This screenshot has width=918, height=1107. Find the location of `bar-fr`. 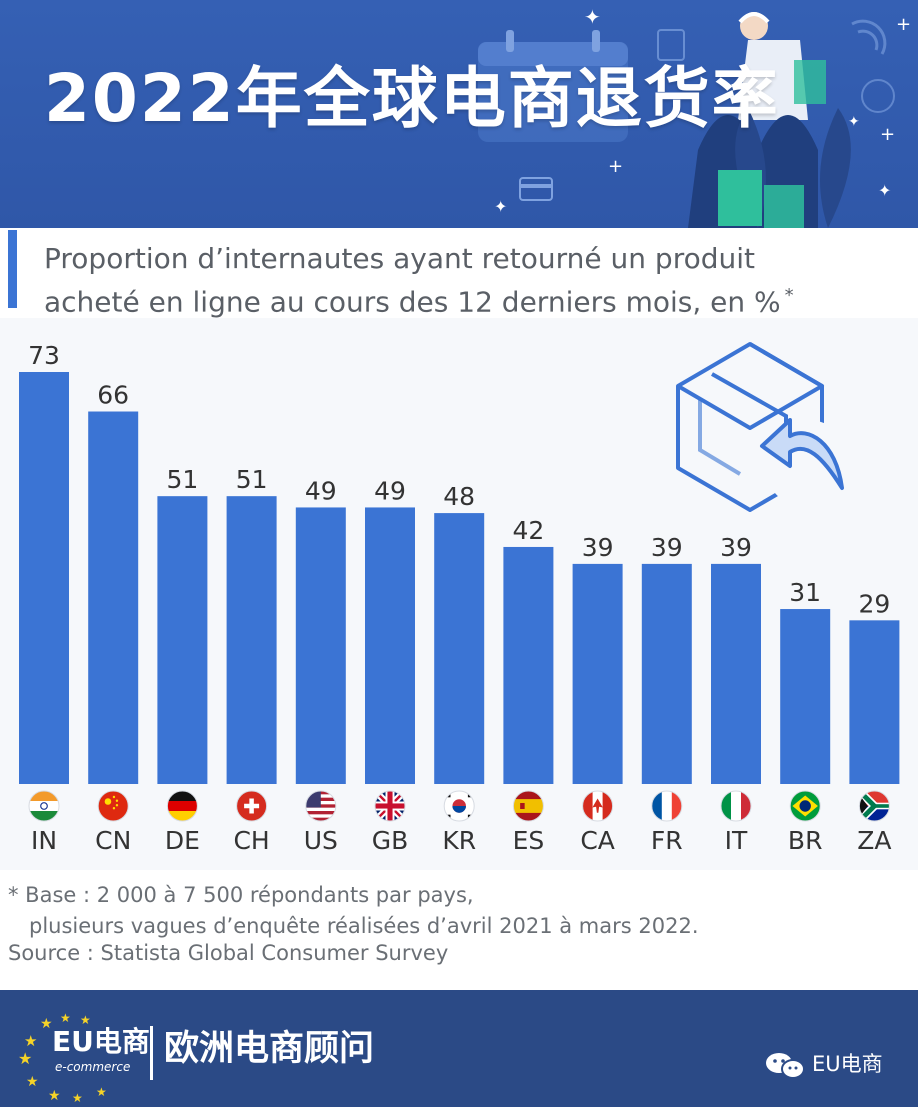

bar-fr is located at coordinates (666, 673).